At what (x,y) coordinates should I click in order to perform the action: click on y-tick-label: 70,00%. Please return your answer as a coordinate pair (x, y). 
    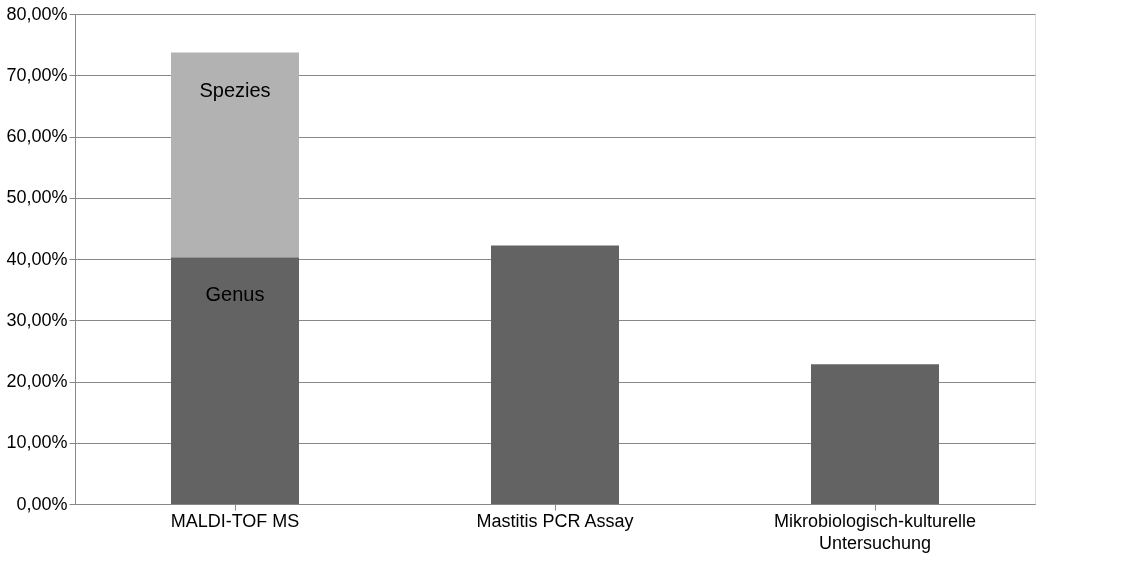
    Looking at the image, I should click on (37, 74).